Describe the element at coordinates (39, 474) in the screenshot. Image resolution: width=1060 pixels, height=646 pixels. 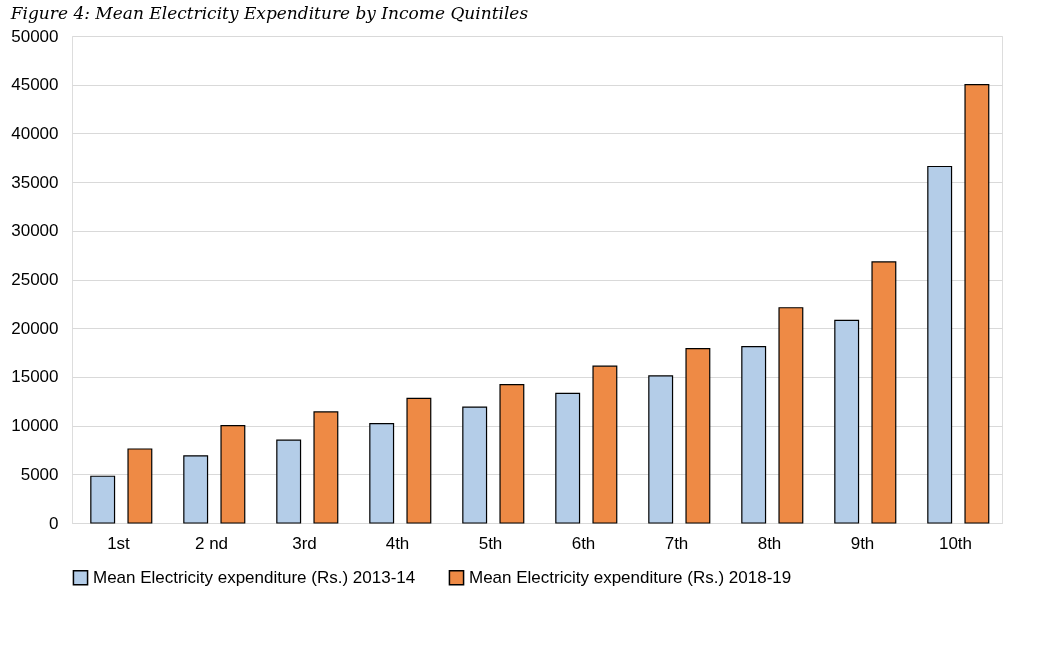
I see `y-tick-label: 5000` at that location.